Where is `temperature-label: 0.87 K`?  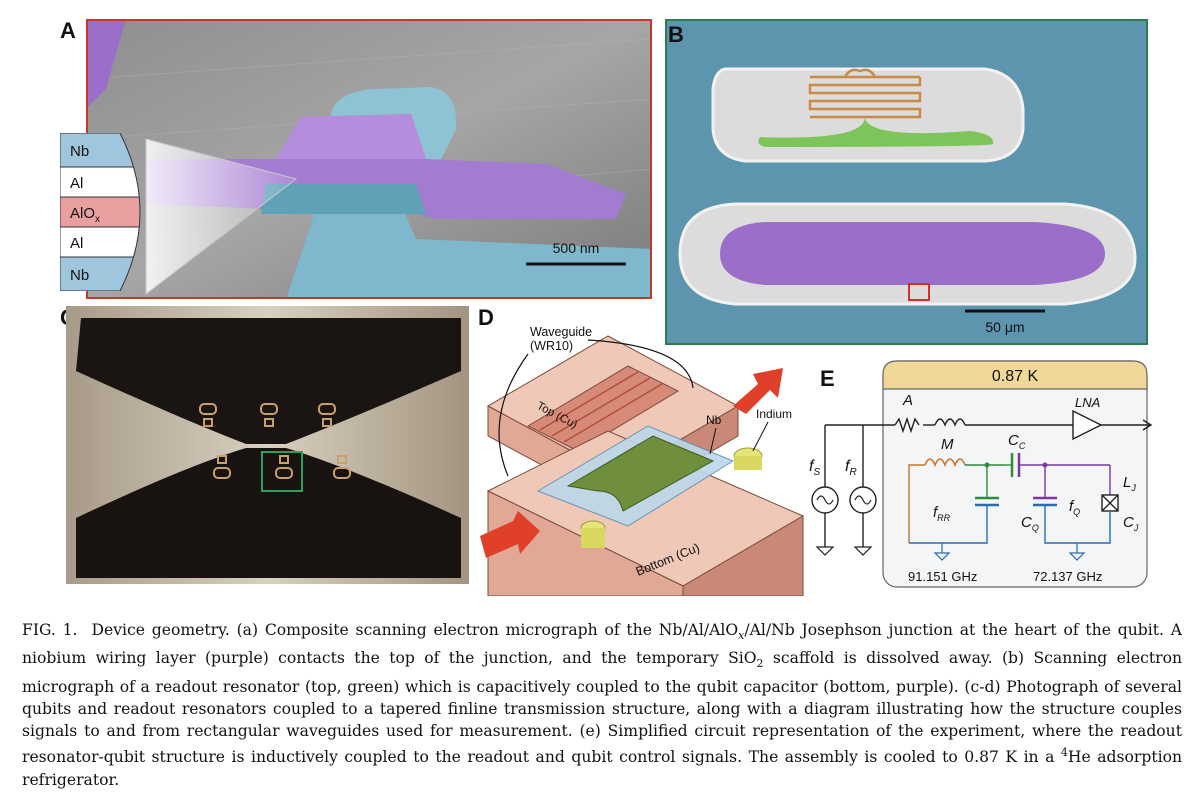
temperature-label: 0.87 K is located at coordinates (1015, 376).